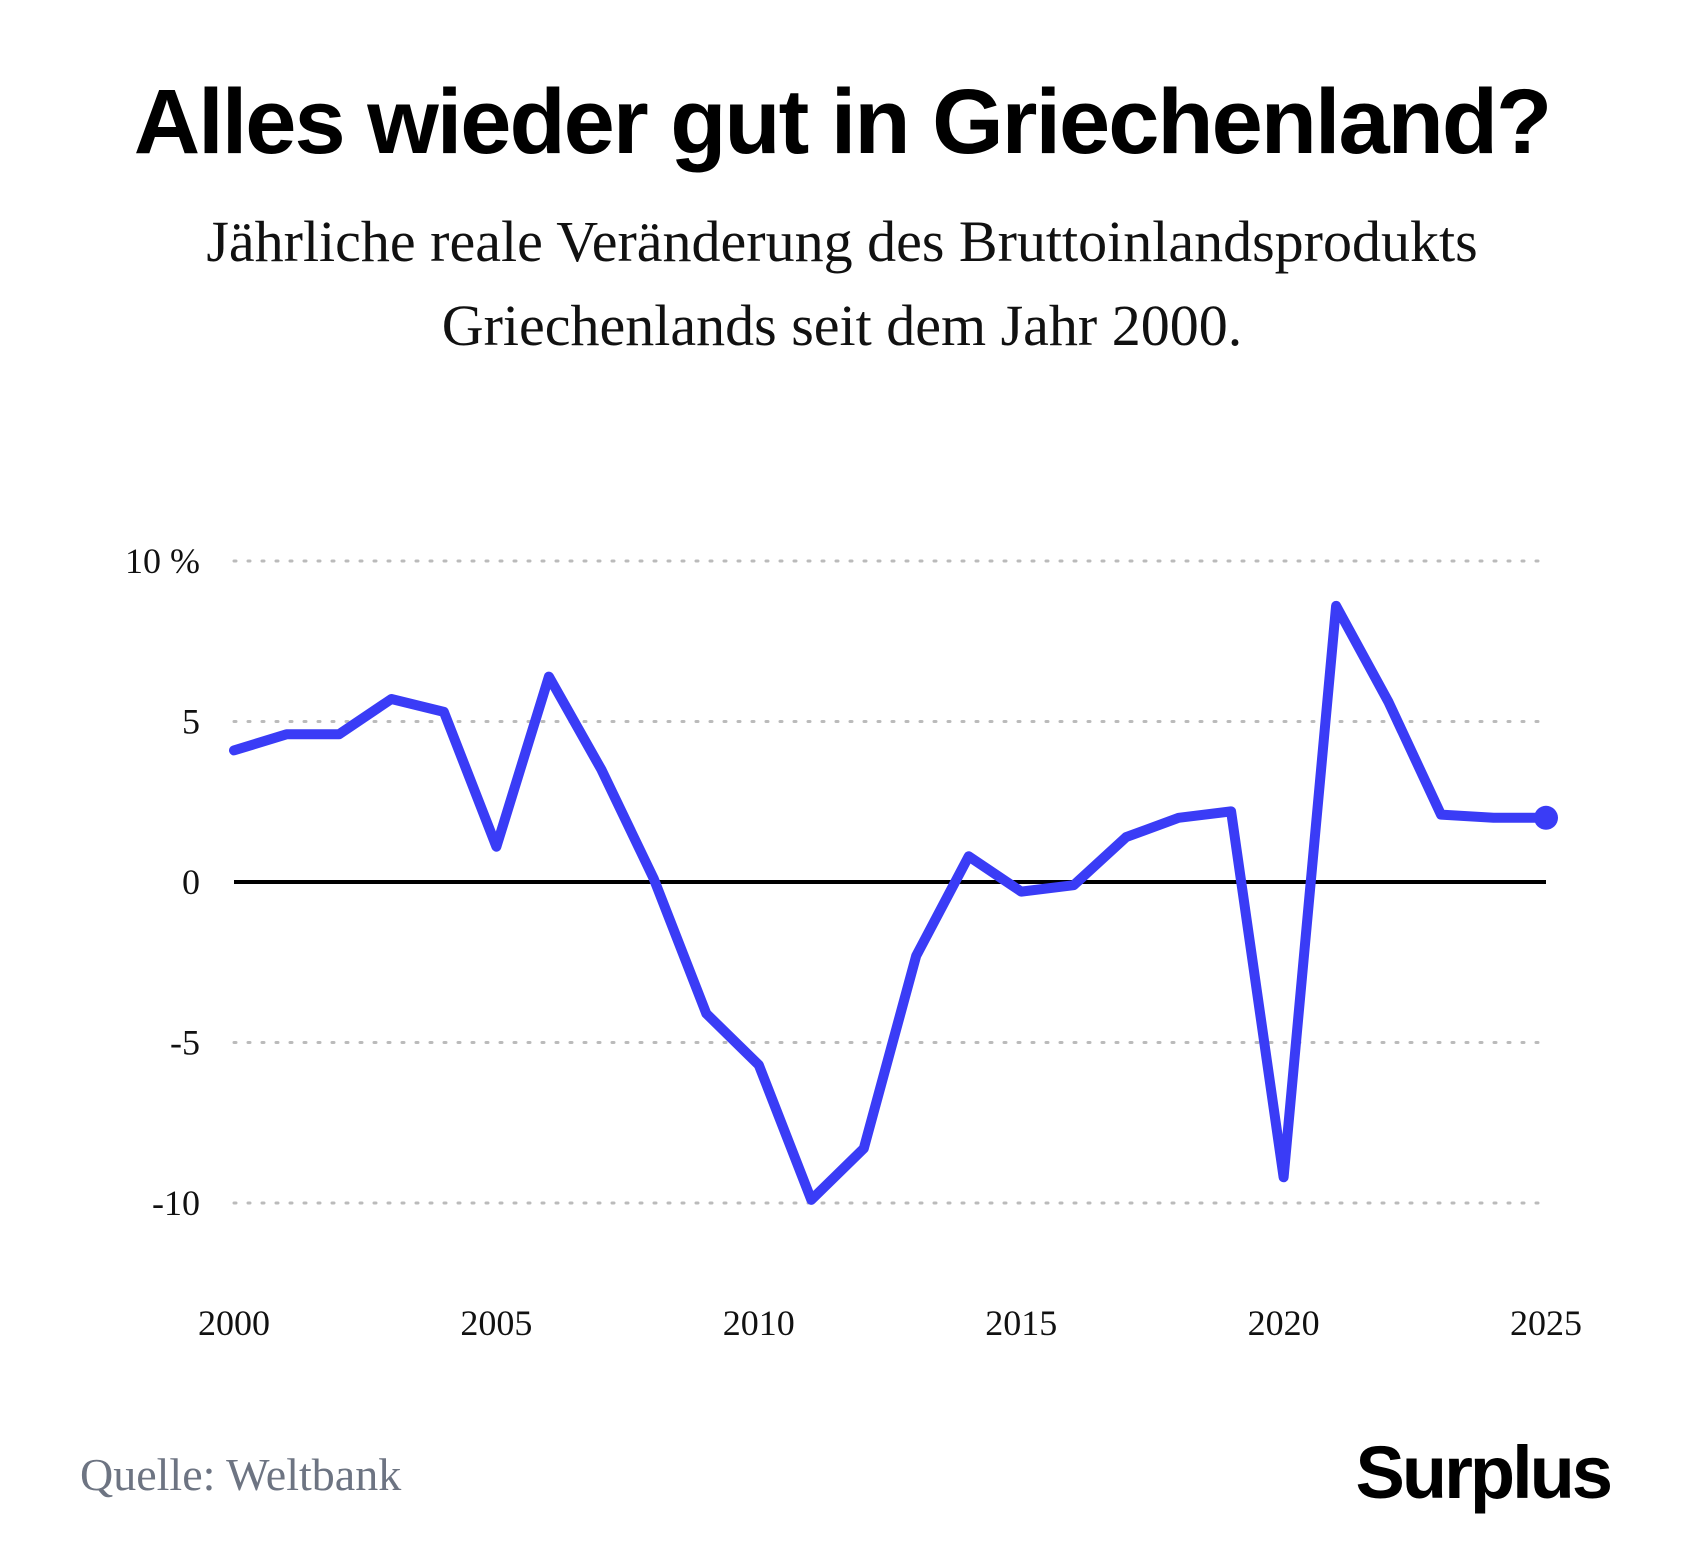 The height and width of the screenshot is (1541, 1684). Describe the element at coordinates (162, 882) in the screenshot. I see `y-axis-ticks: 10 % 5 0 -5 -10` at that location.